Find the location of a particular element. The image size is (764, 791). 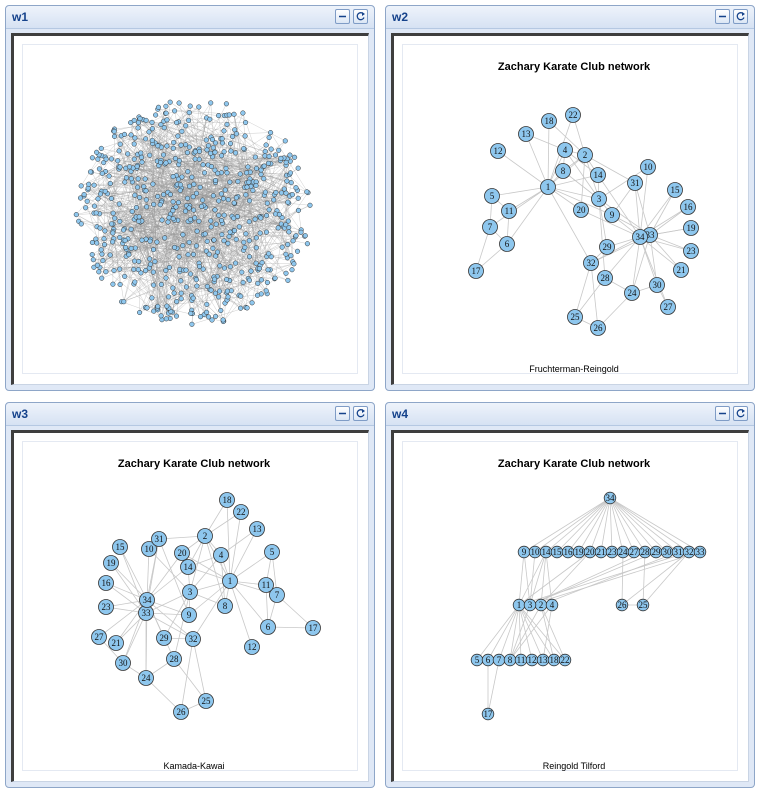

edges is located at coordinates (588, 606).